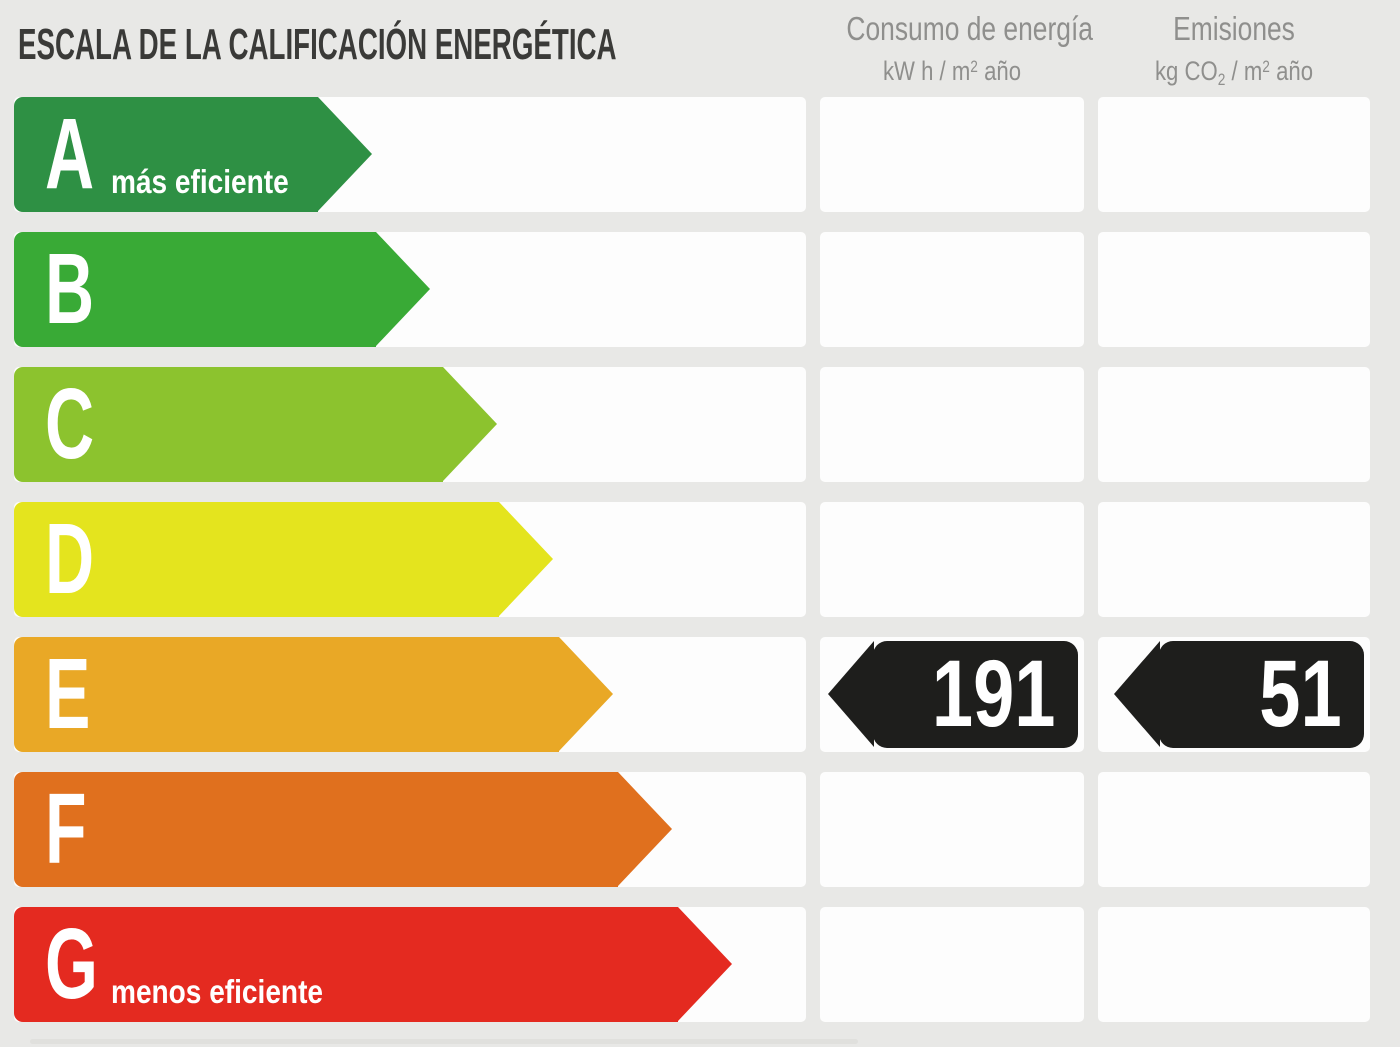 Image resolution: width=1400 pixels, height=1047 pixels. Describe the element at coordinates (700, 154) in the screenshot. I see `rating-row: A más eficiente` at that location.